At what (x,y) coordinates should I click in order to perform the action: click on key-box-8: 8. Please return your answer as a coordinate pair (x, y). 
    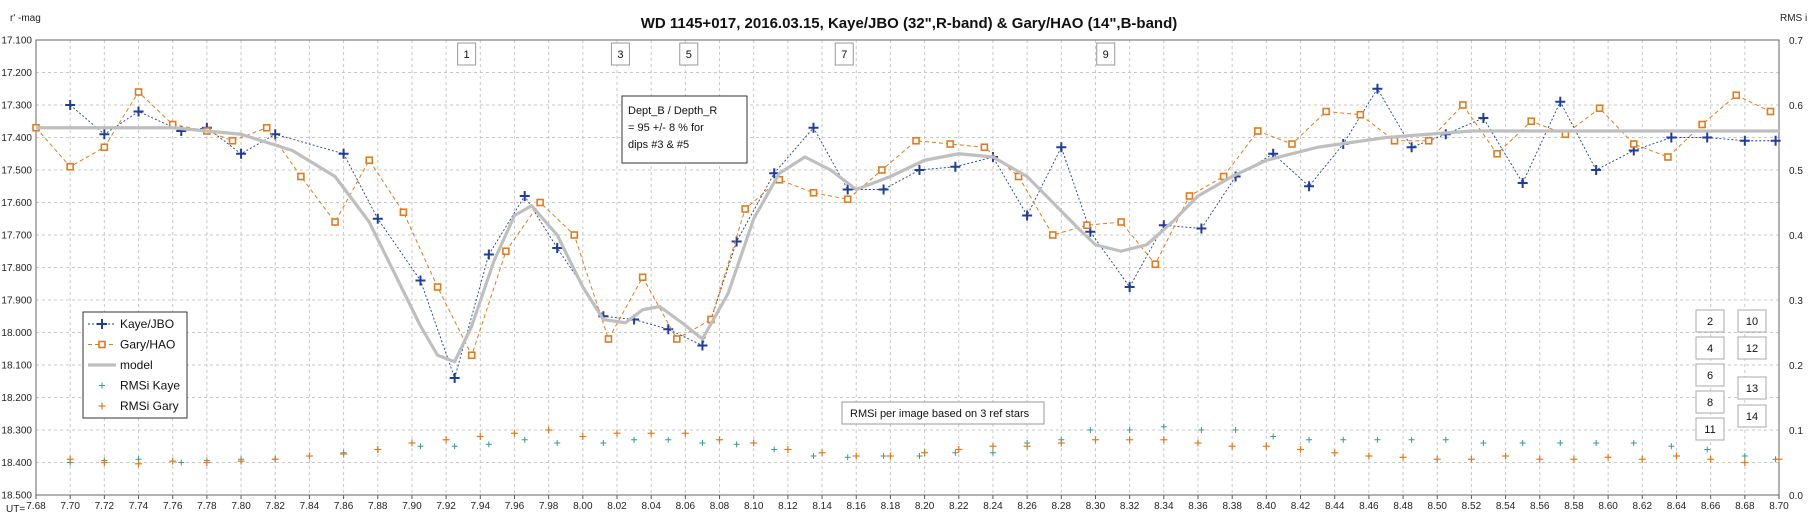
    Looking at the image, I should click on (1710, 402).